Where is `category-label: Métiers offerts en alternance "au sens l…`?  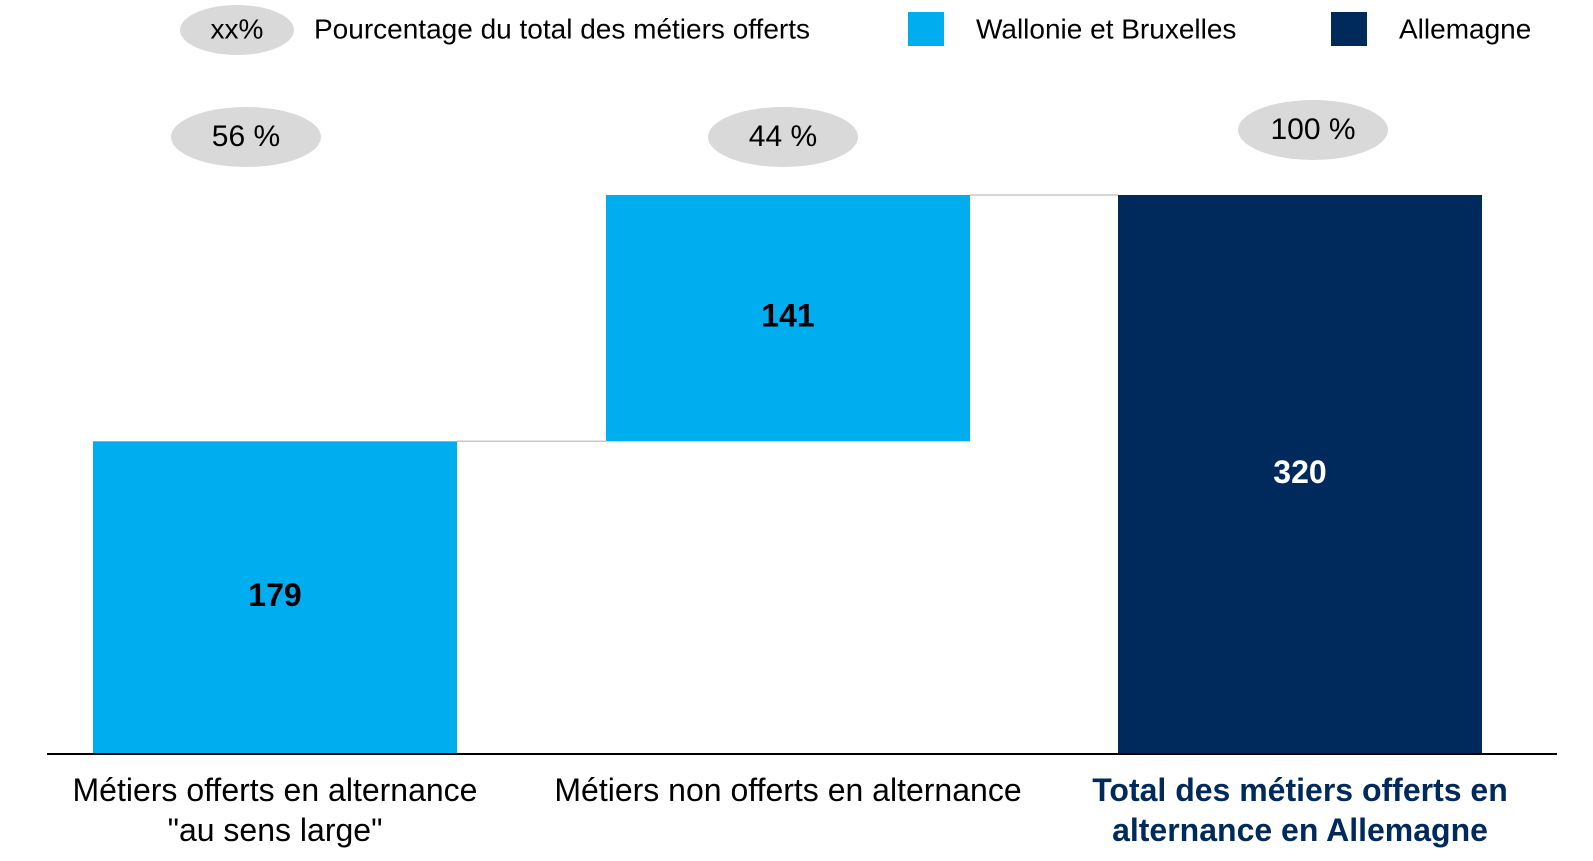 category-label: Métiers offerts en alternance "au sens l… is located at coordinates (275, 810).